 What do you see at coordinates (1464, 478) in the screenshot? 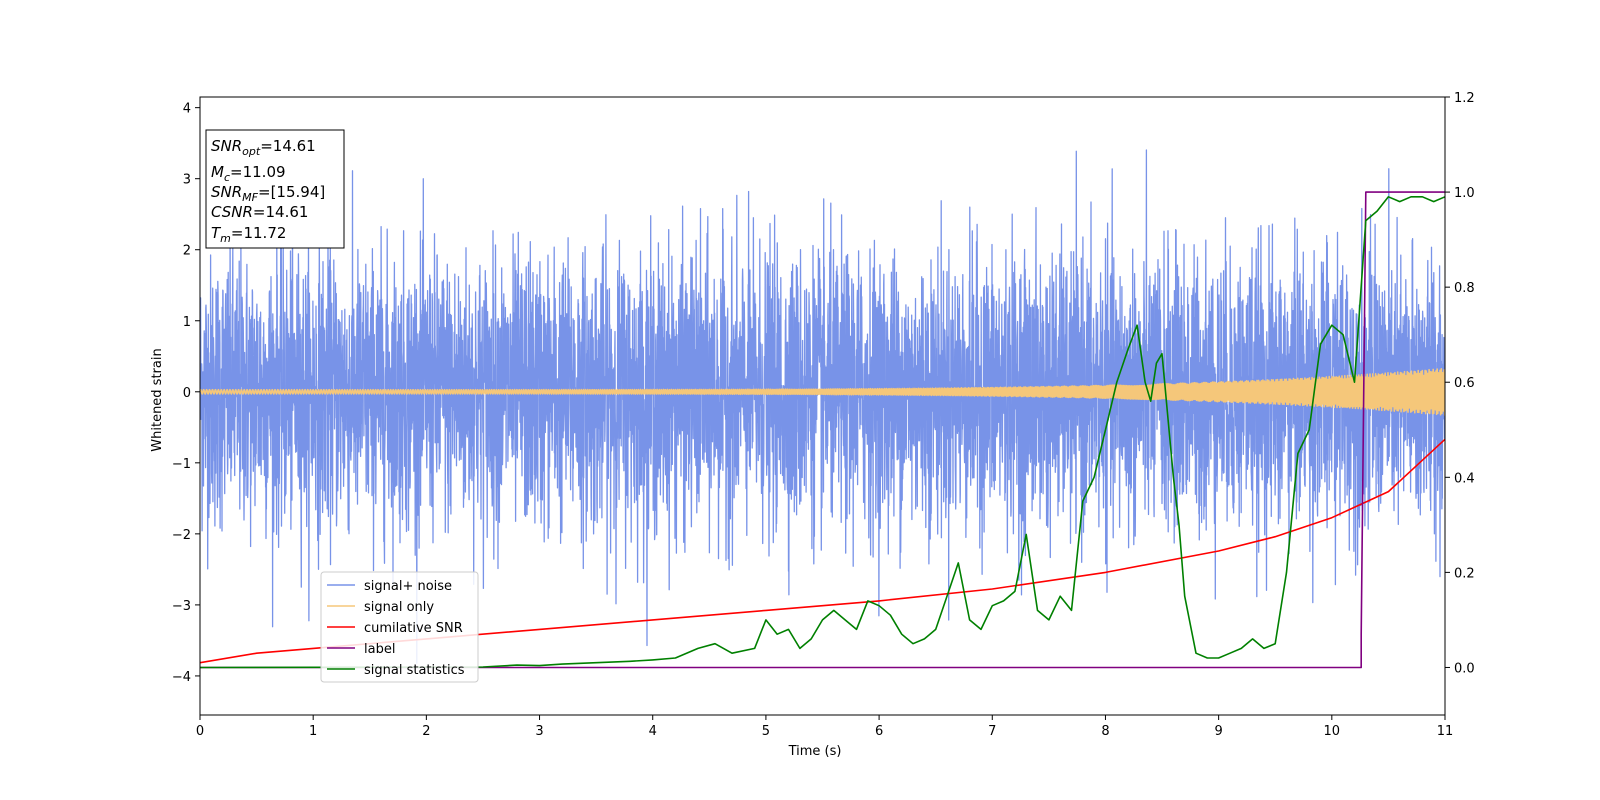
I see `y-right-tick-label: 0.4` at bounding box center [1464, 478].